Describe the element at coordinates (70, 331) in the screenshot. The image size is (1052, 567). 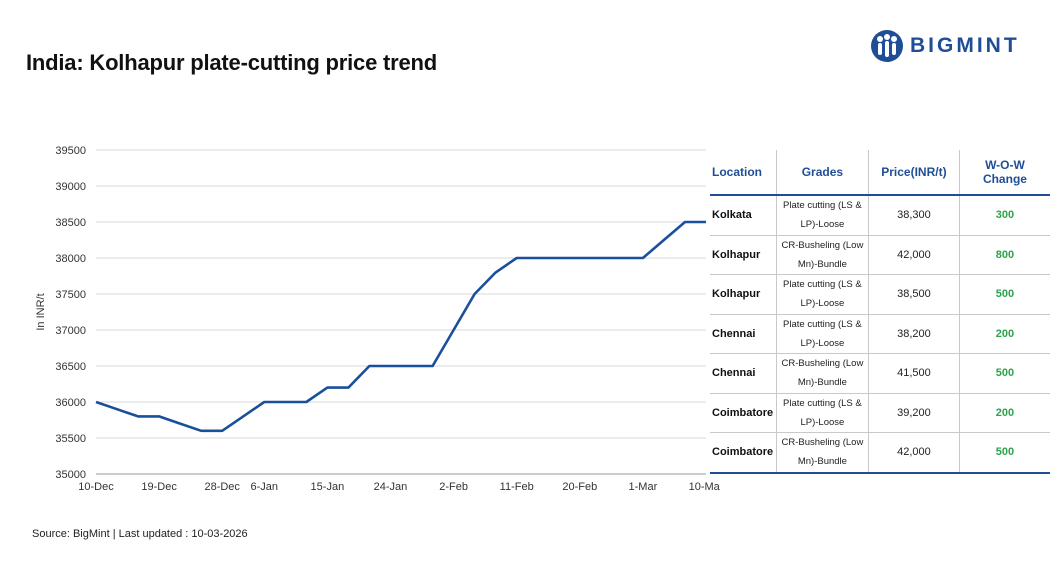
I see `y-tick-label: 37000` at that location.